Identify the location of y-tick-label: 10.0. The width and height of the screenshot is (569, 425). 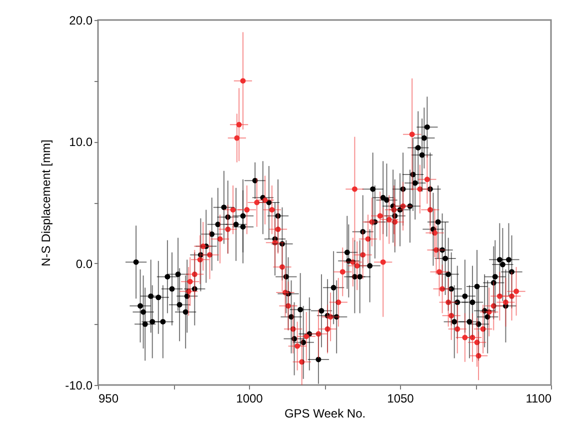
(81, 142).